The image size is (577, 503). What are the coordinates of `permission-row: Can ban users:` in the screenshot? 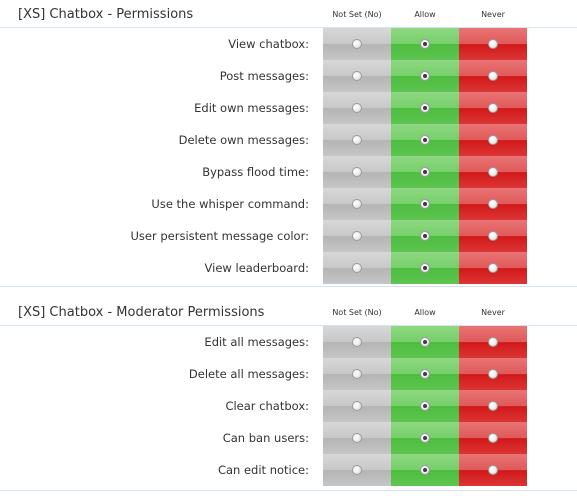 It's located at (288, 438).